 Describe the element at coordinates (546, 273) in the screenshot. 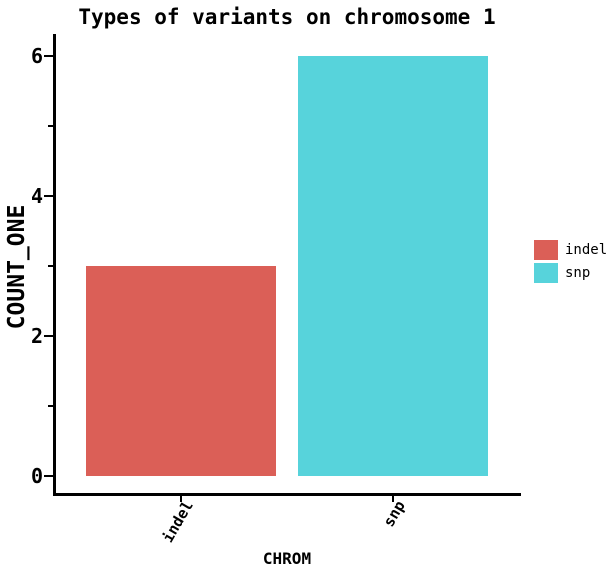

I see `legend-swatch-snp` at that location.